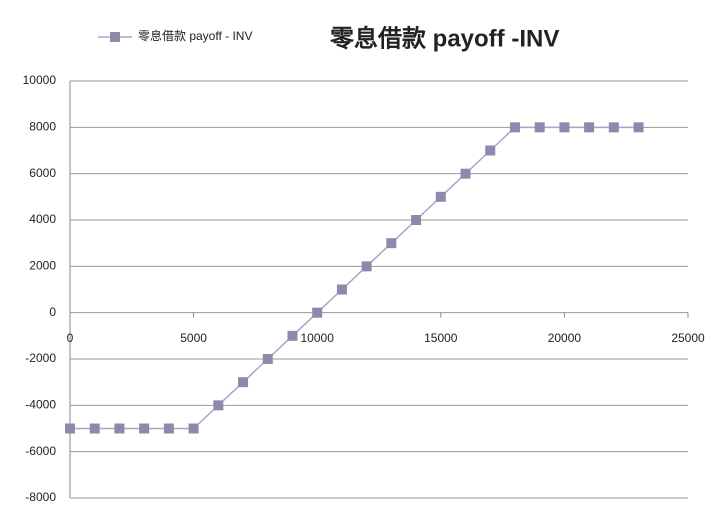  What do you see at coordinates (444, 38) in the screenshot?
I see `chart-title: 零息借款 payoff -INV` at bounding box center [444, 38].